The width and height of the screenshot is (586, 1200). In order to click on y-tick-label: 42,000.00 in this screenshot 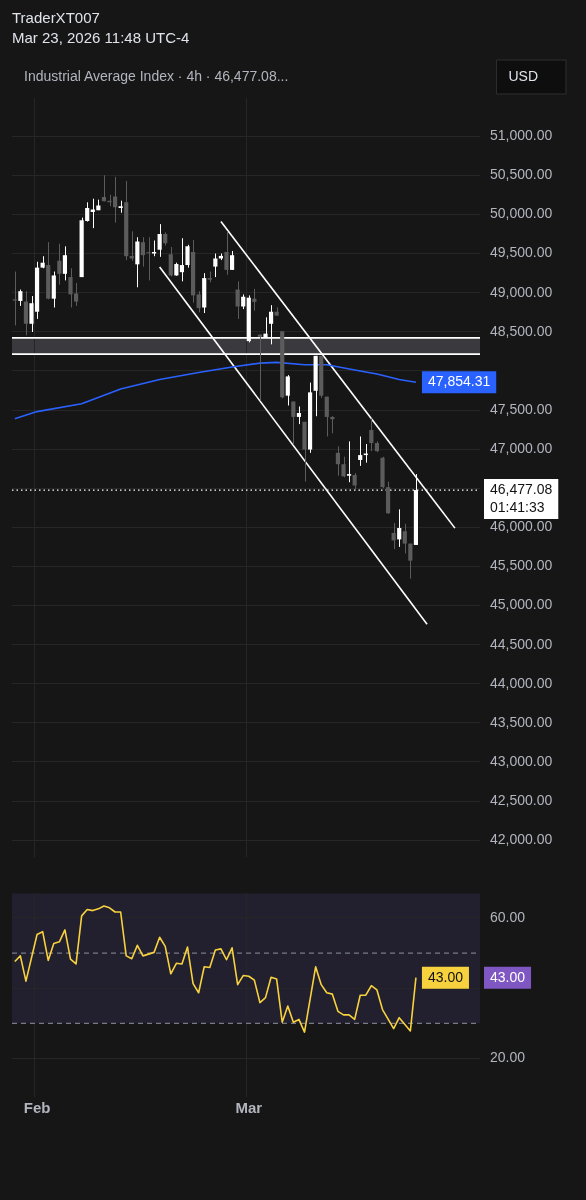, I will do `click(521, 839)`.